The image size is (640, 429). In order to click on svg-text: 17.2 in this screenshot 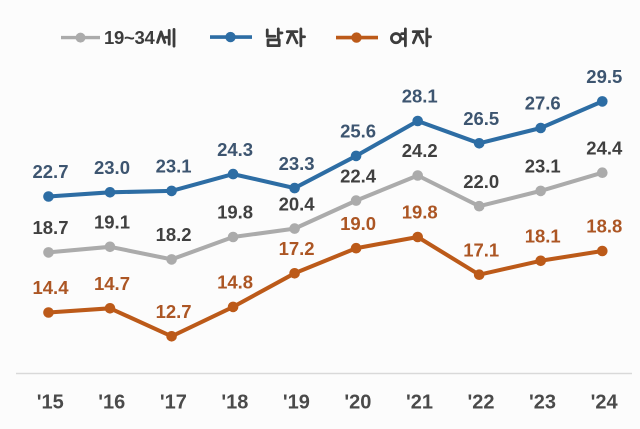, I will do `click(297, 248)`.